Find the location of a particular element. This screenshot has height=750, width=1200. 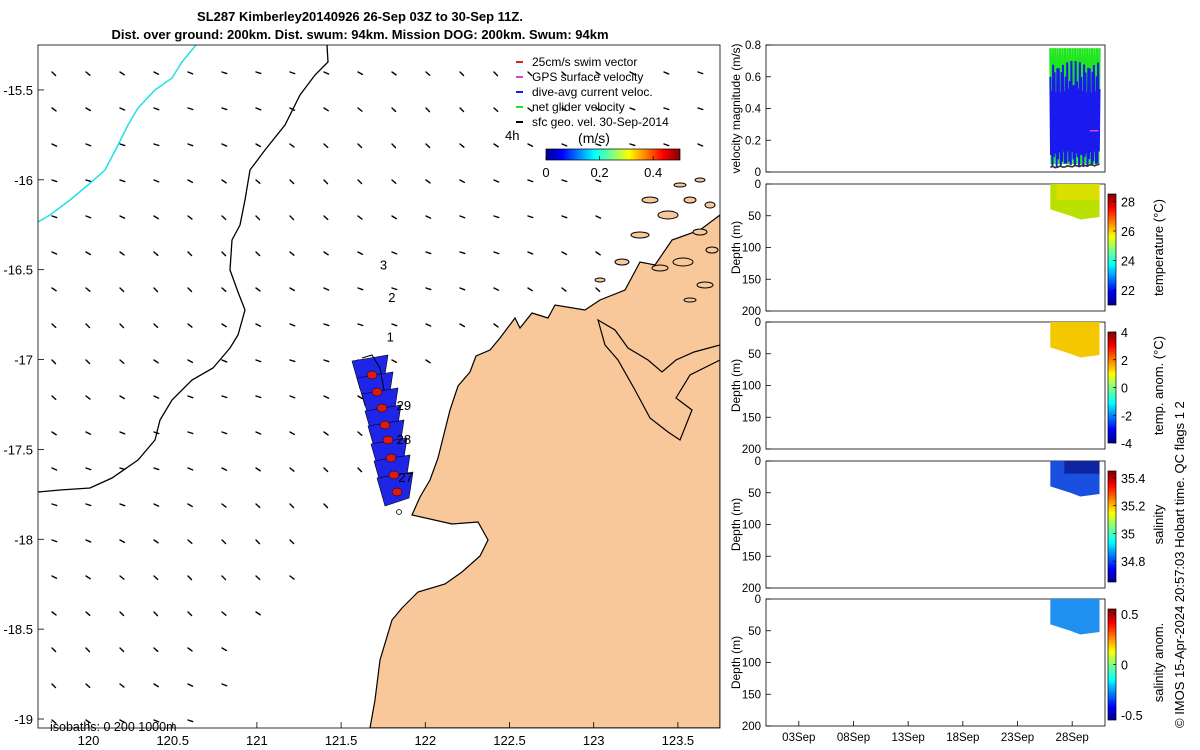

day-label: 27 is located at coordinates (405, 477).